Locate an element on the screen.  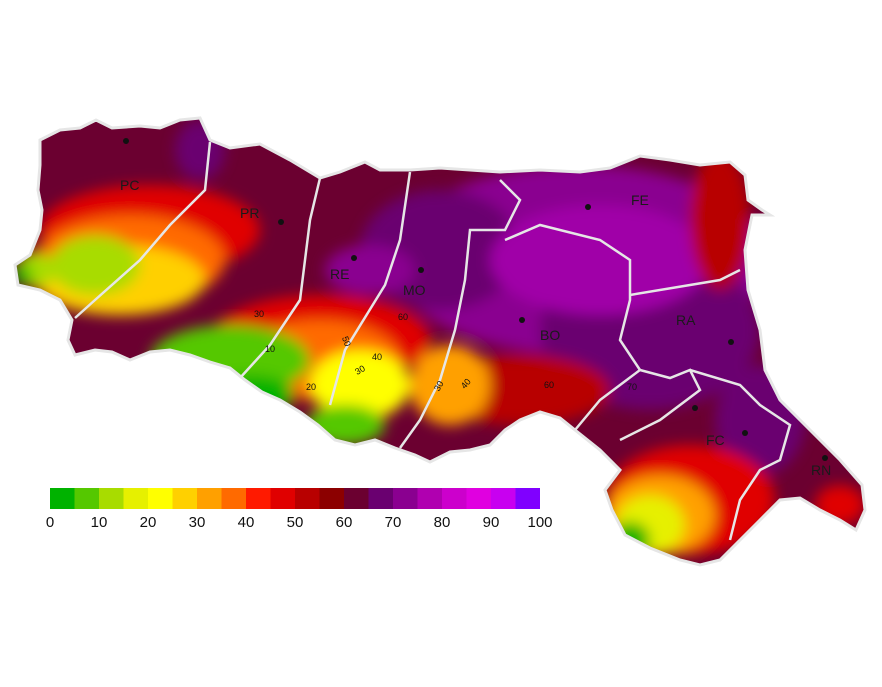
province-label-pc: PC is located at coordinates (129, 185).